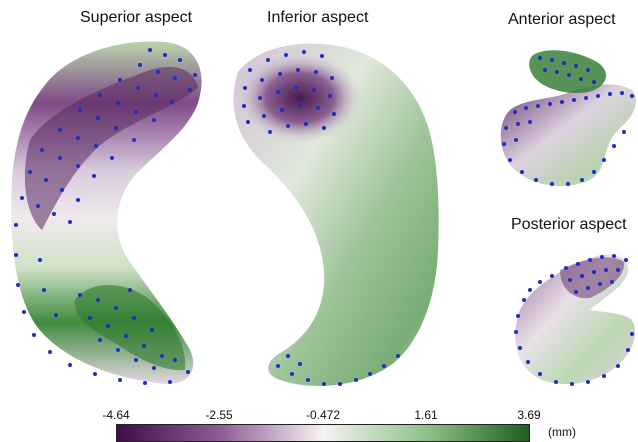 Image resolution: width=638 pixels, height=442 pixels. I want to click on anterior-landmarks, so click(568, 121).